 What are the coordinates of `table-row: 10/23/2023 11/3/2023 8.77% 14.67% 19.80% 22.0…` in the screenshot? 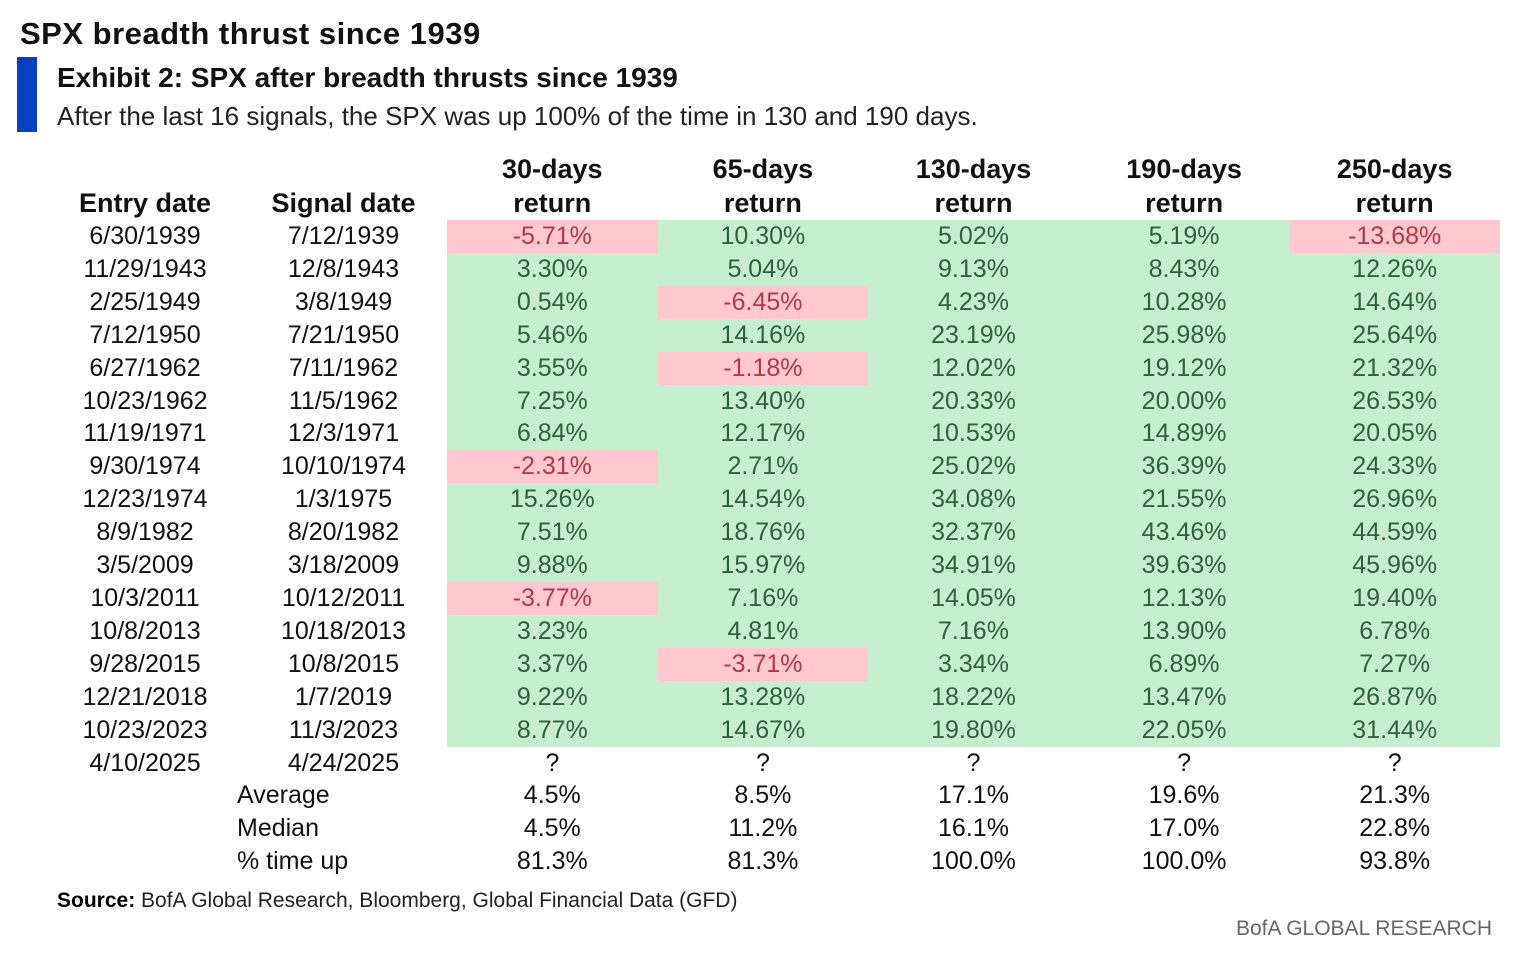 It's located at (775, 730).